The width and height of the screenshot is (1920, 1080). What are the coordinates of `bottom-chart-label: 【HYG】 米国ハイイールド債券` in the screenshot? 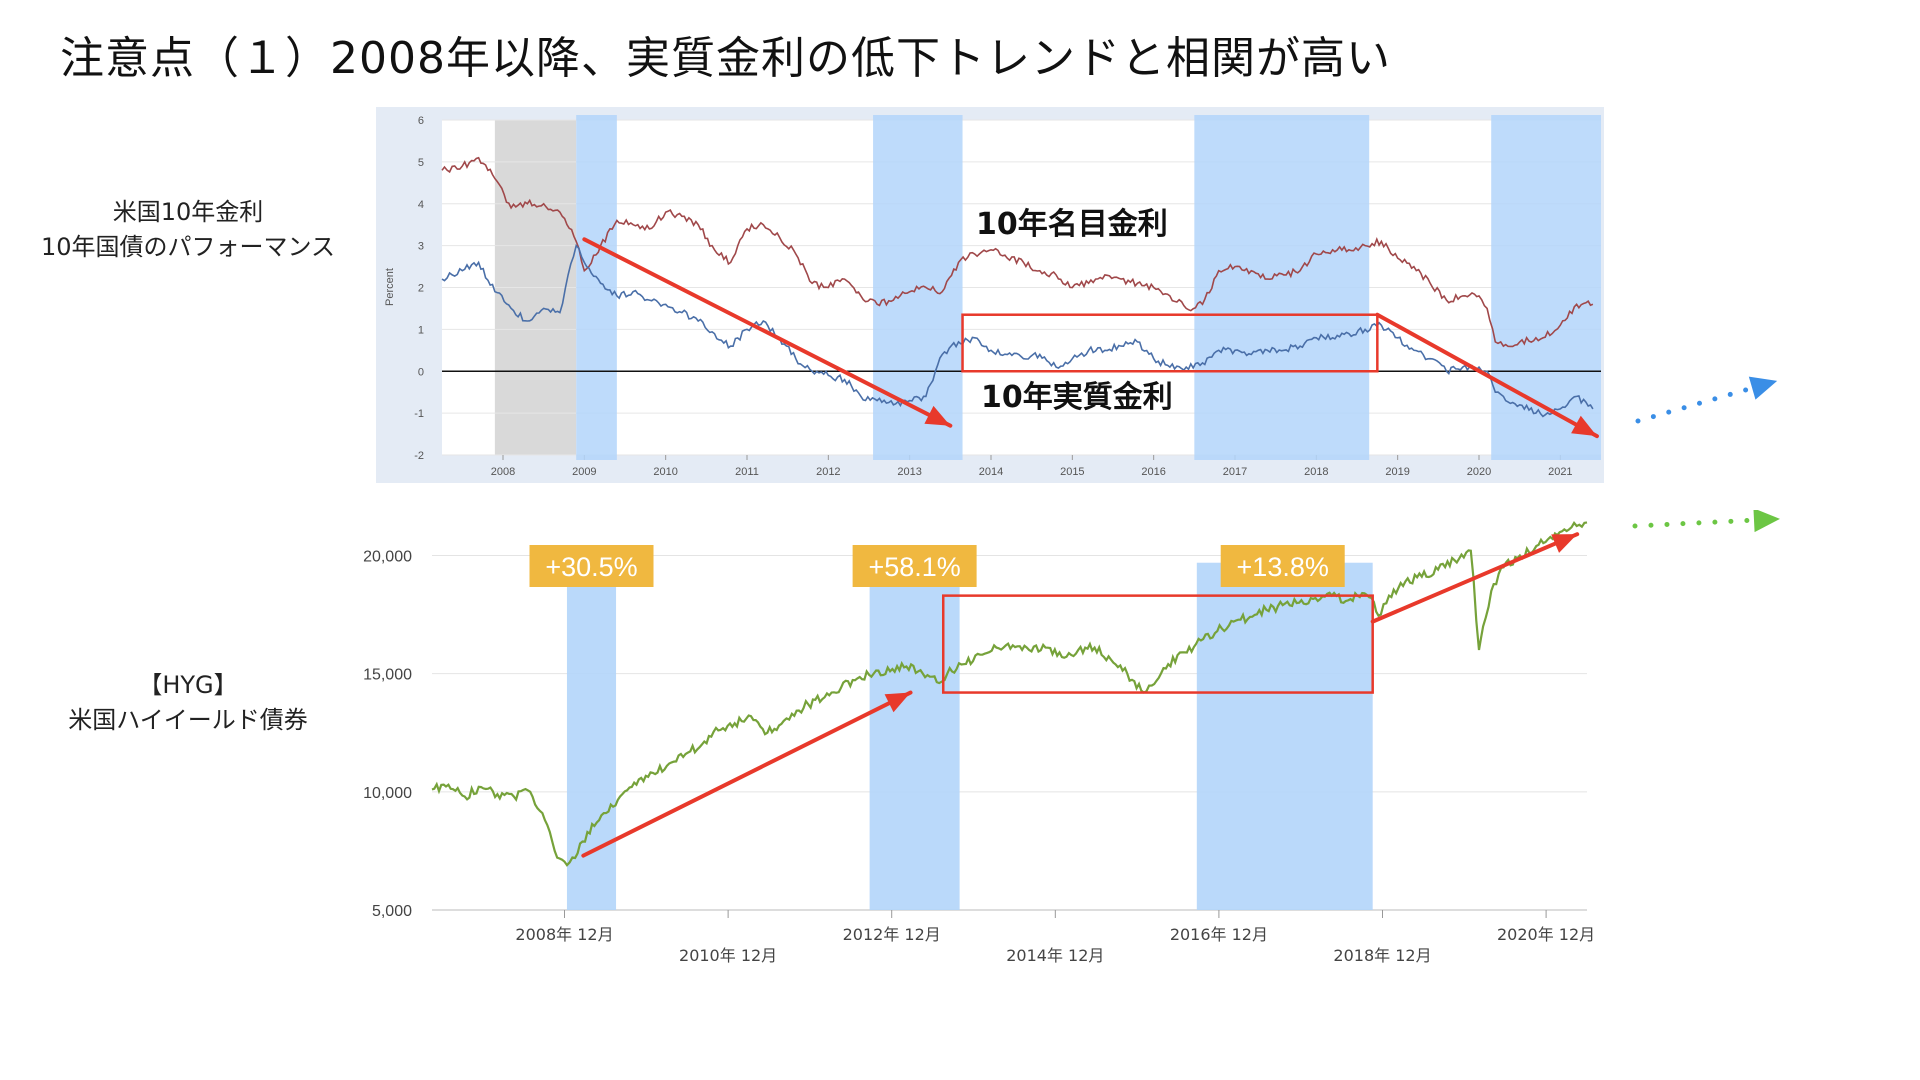 It's located at (188, 703).